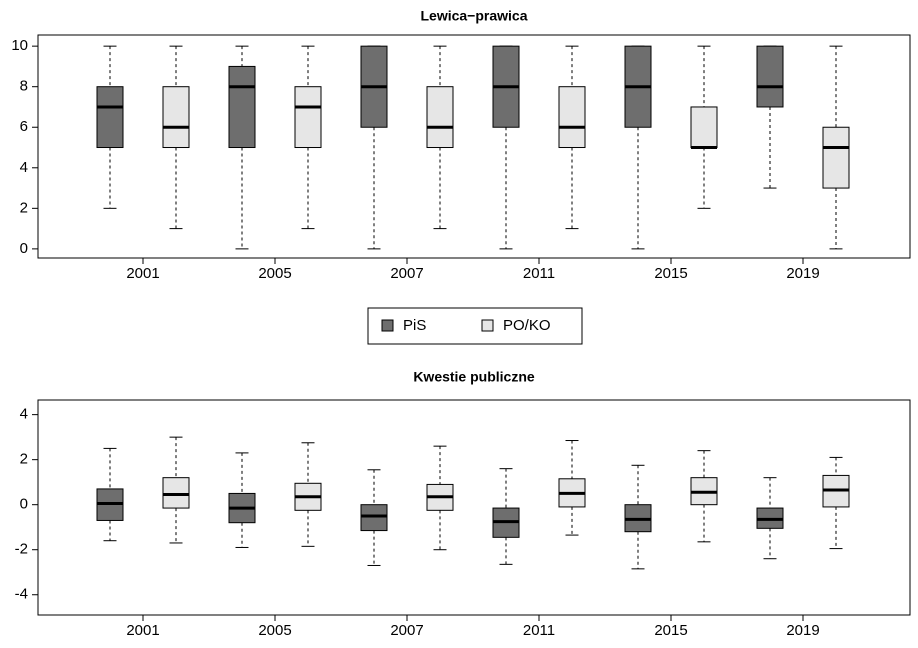 This screenshot has height=648, width=918. Describe the element at coordinates (24, 126) in the screenshot. I see `y-tick-label: 6` at that location.